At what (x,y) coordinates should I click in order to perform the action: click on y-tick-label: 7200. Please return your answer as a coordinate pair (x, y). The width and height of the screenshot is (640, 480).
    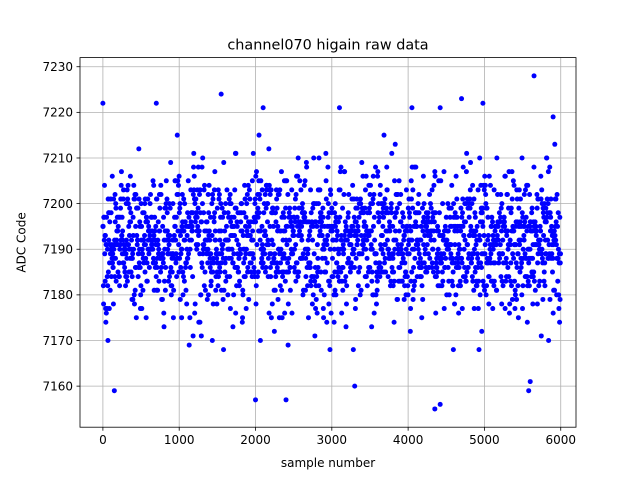
    Looking at the image, I should click on (57, 204).